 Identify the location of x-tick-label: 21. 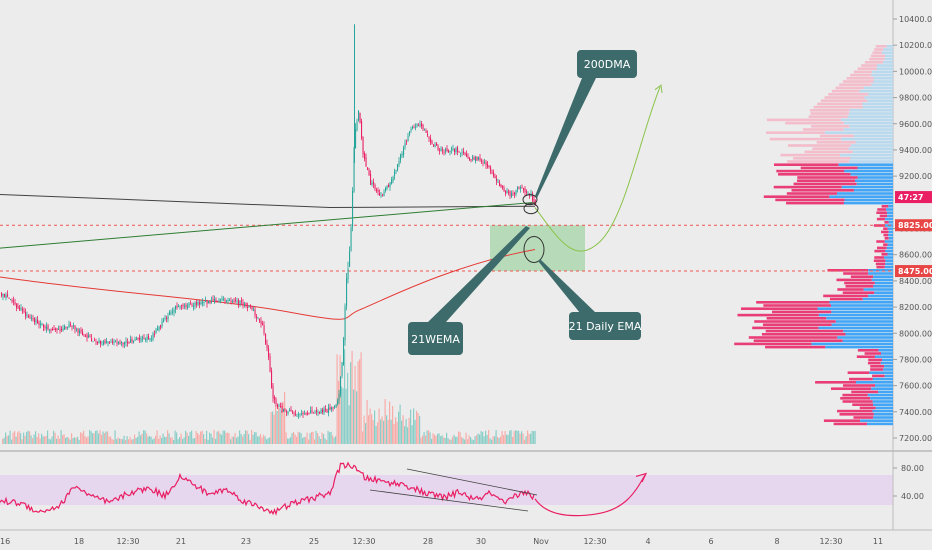
(181, 541).